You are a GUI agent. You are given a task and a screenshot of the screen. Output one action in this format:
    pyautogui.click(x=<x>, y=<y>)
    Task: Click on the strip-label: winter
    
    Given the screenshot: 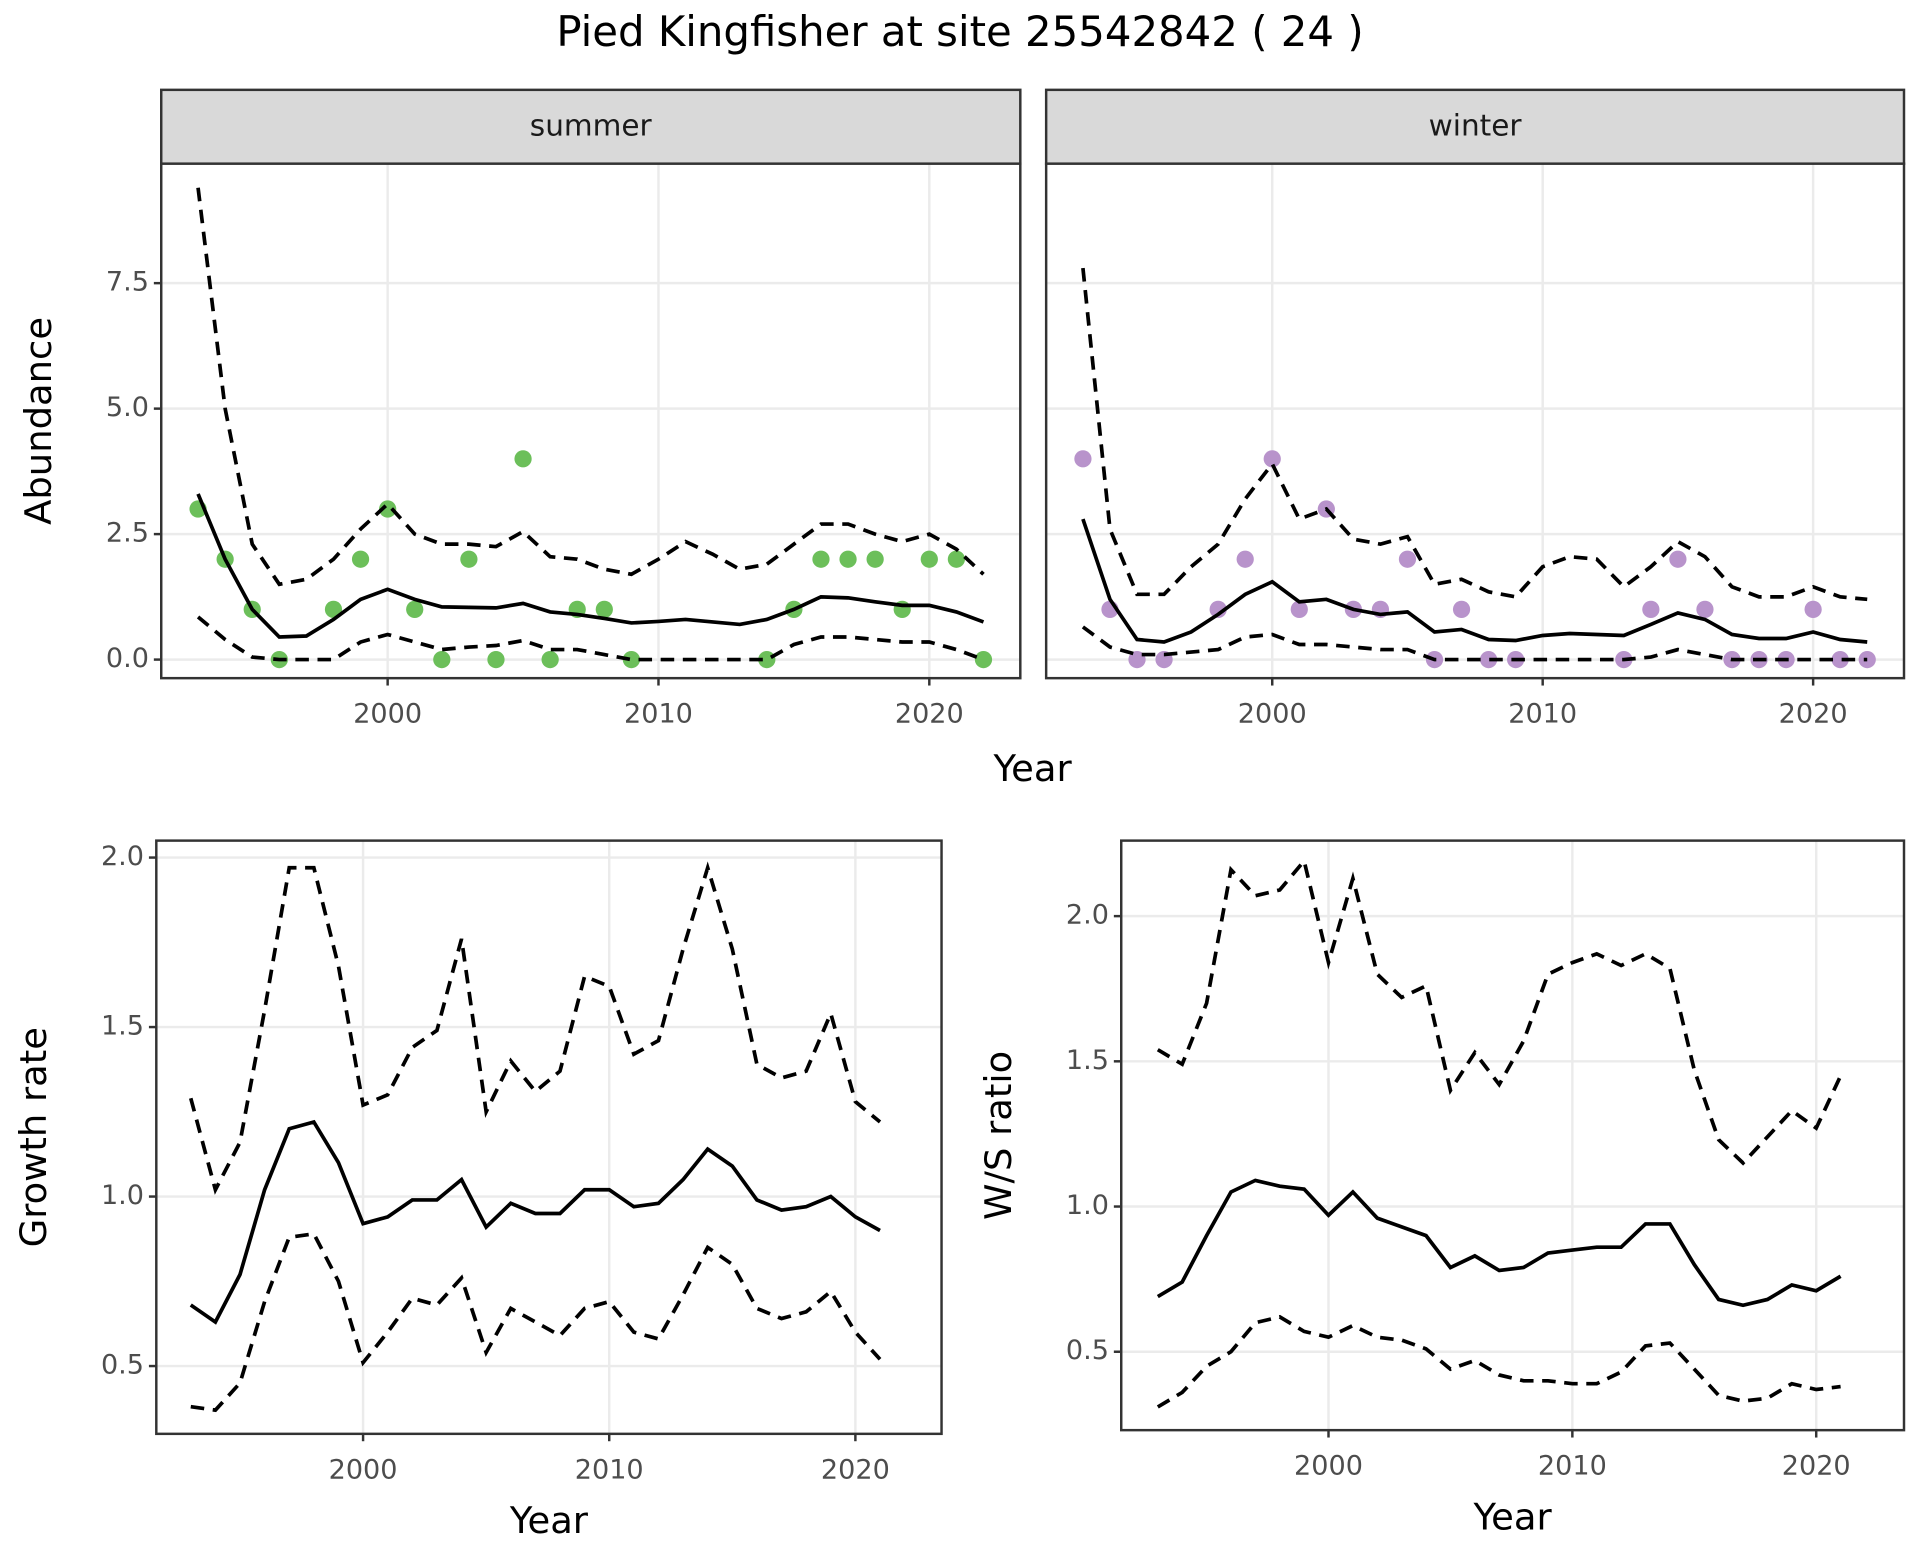 What is the action you would take?
    pyautogui.click(x=1476, y=125)
    